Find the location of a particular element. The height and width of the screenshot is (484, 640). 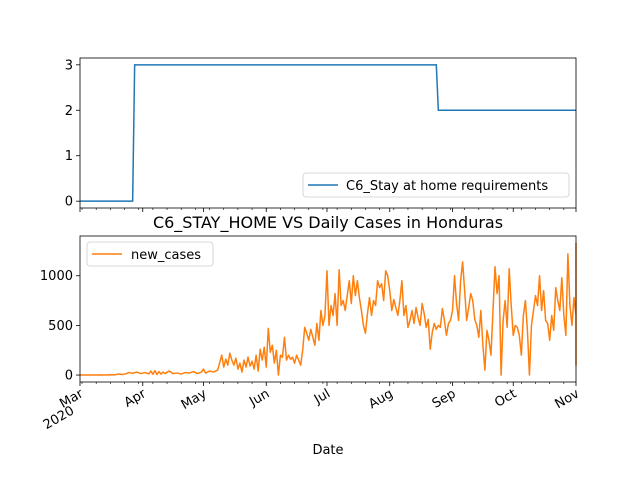

top-y-tick-label: 1 is located at coordinates (69, 156).